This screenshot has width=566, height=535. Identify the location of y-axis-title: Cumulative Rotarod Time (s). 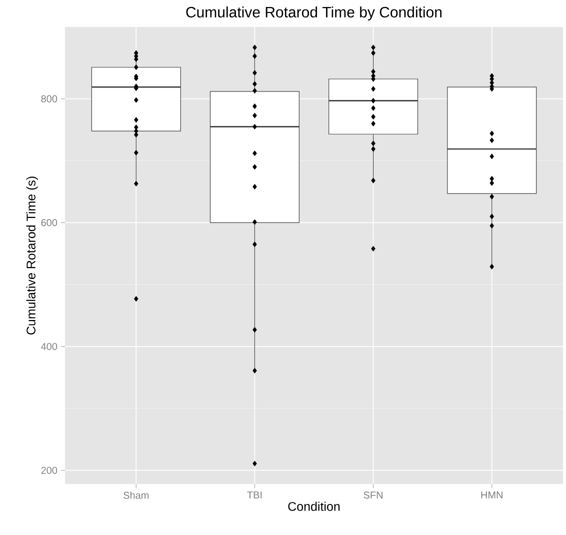
(32, 255).